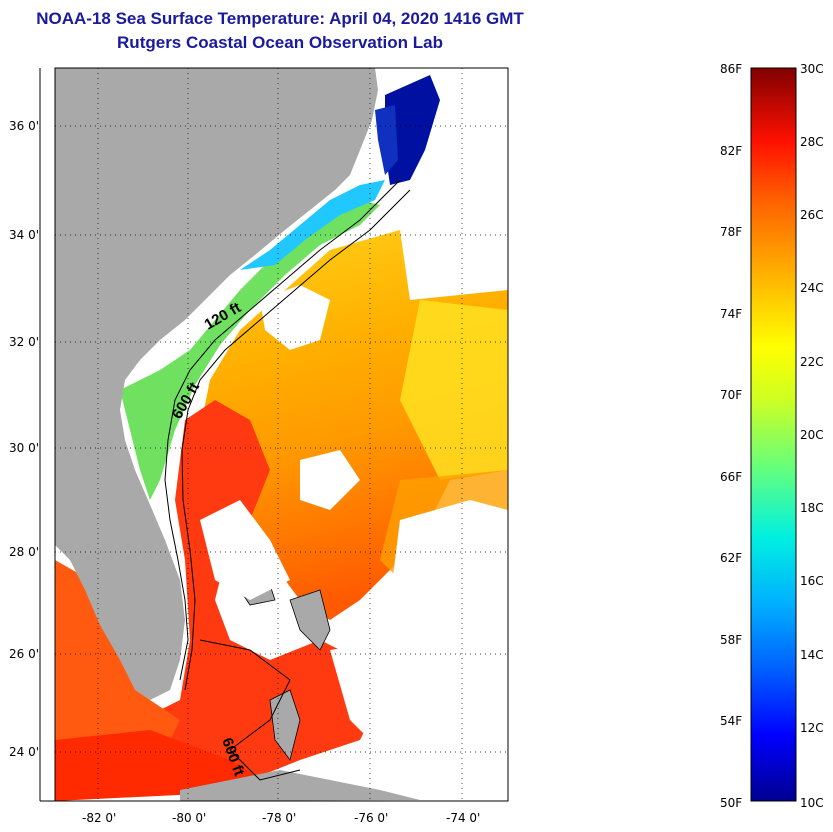 The height and width of the screenshot is (832, 833). What do you see at coordinates (310, 620) in the screenshot?
I see `land-bahamas-abaco` at bounding box center [310, 620].